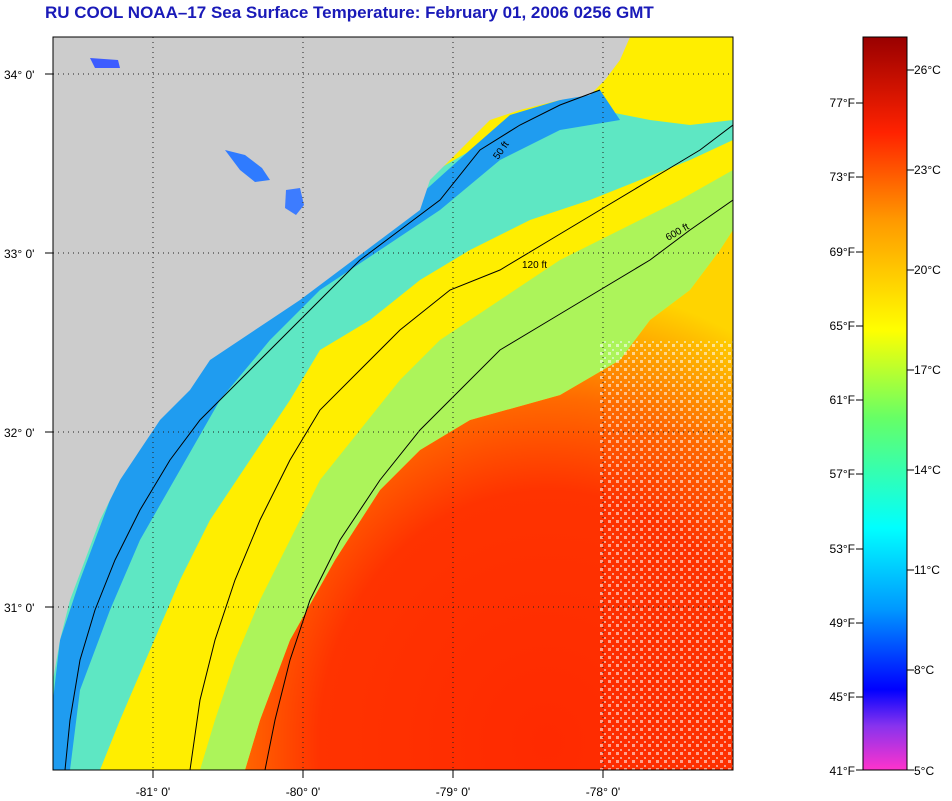 The width and height of the screenshot is (952, 801). I want to click on latitude-labels: 34° 0' 33° 0' 32° 0' 31° 0', so click(19, 341).